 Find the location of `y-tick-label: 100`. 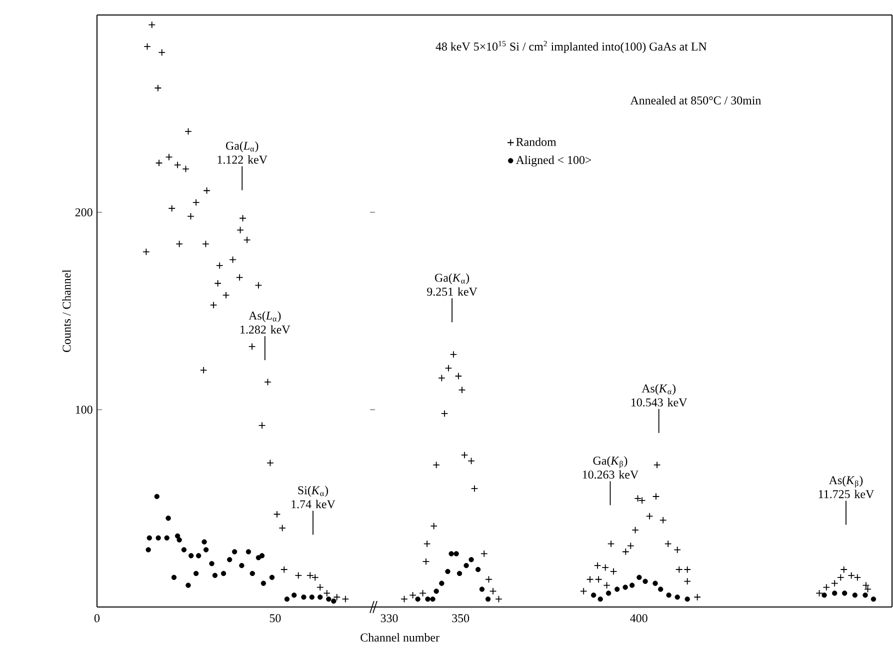

y-tick-label: 100 is located at coordinates (84, 410).